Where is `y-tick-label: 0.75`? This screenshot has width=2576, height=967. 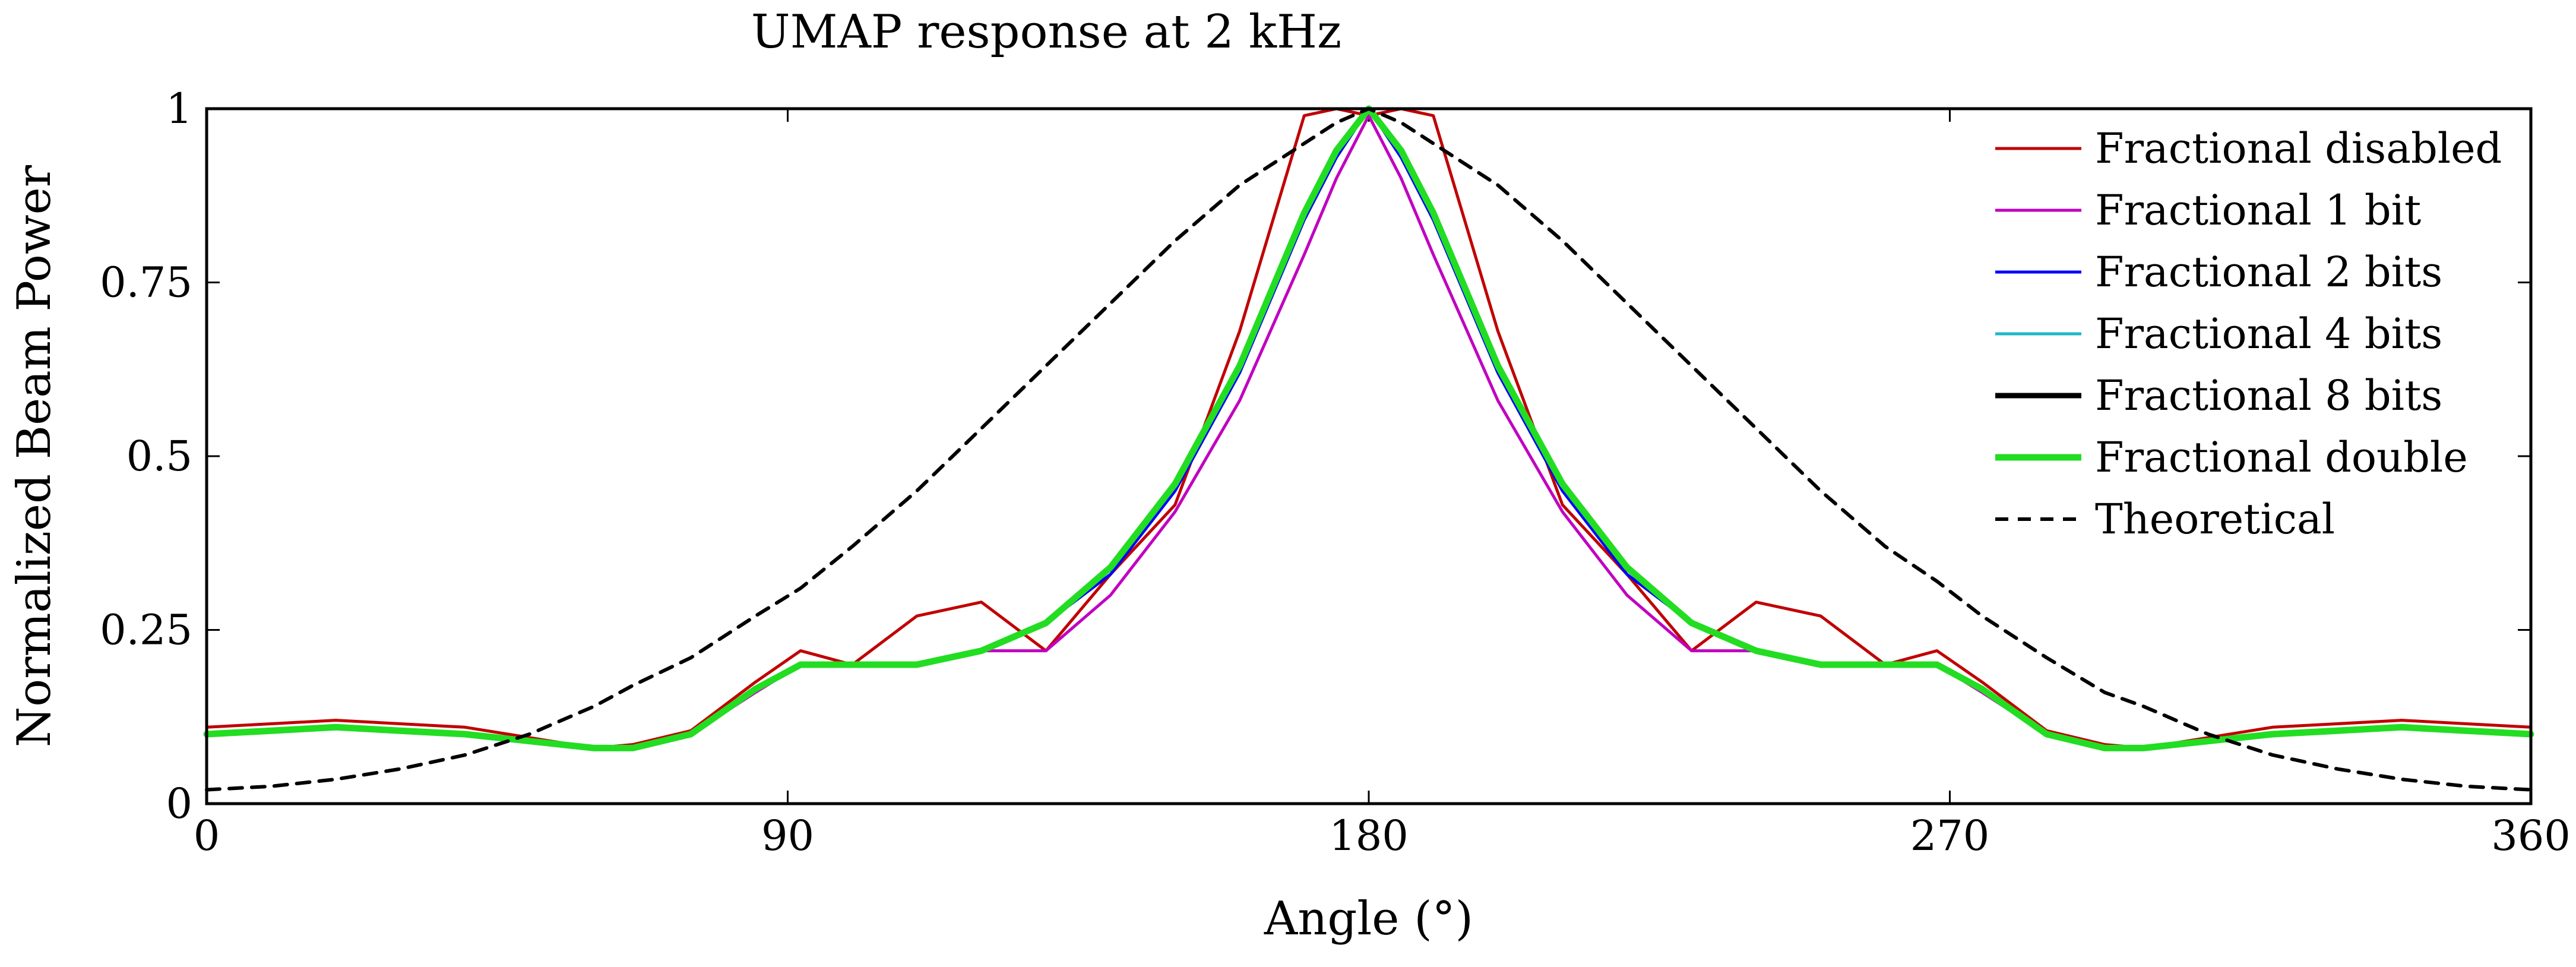 y-tick-label: 0.75 is located at coordinates (146, 282).